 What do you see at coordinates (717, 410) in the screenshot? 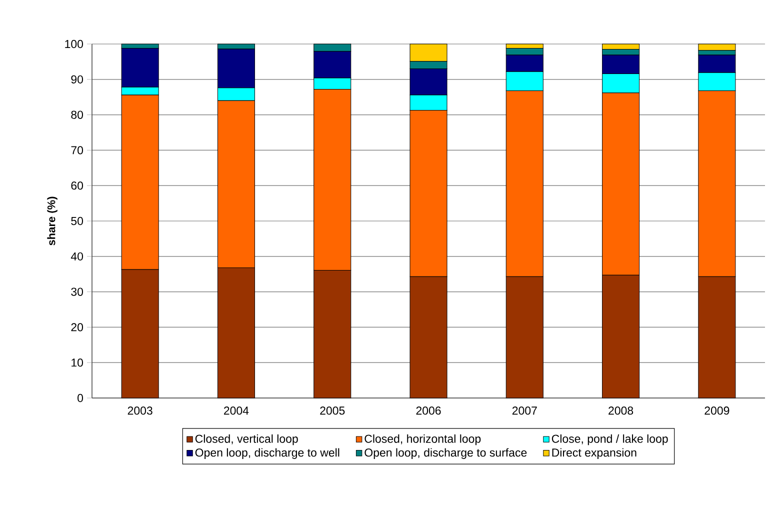
I see `x-tick-label: 2009` at bounding box center [717, 410].